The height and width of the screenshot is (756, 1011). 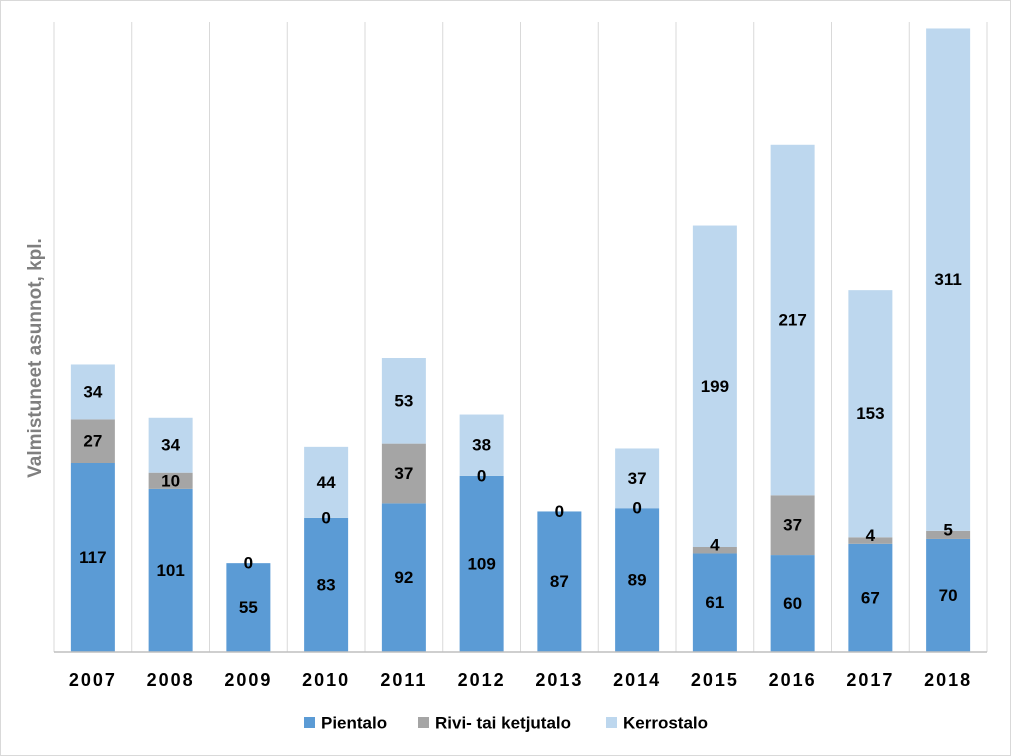 What do you see at coordinates (715, 680) in the screenshot?
I see `x-tick-label: 2015` at bounding box center [715, 680].